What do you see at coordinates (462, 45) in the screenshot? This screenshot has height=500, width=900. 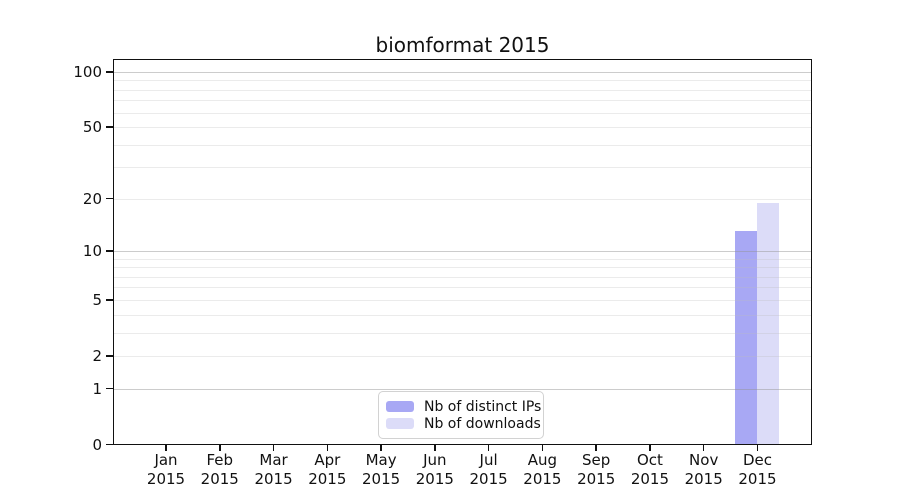 I see `chart-title: biomformat 2015` at bounding box center [462, 45].